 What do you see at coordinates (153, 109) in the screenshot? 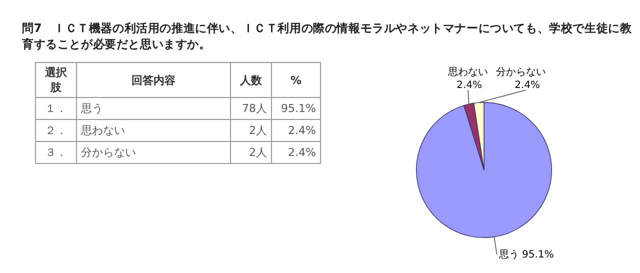
I see `text: 思う` at bounding box center [153, 109].